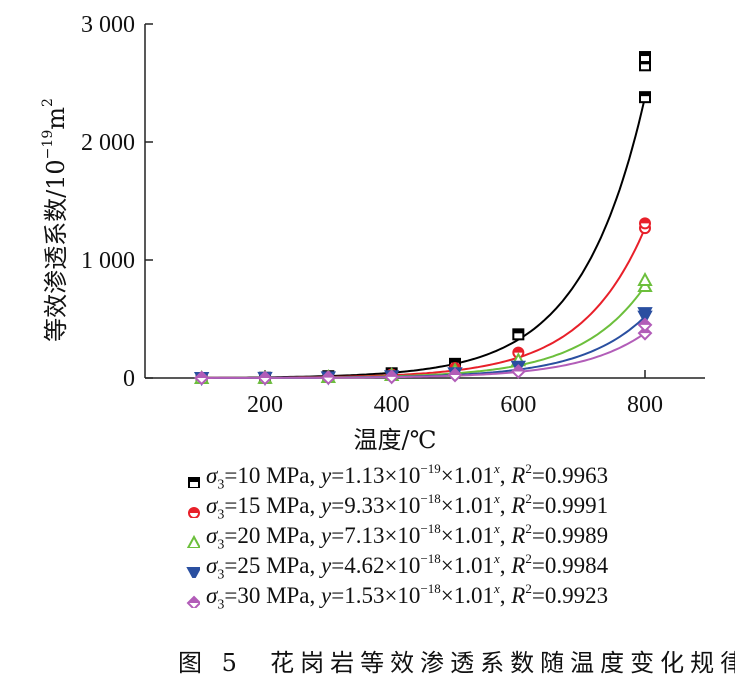 The height and width of the screenshot is (695, 735). What do you see at coordinates (48, 145) in the screenshot?
I see `y-axis-label-exp: −19` at bounding box center [48, 145].